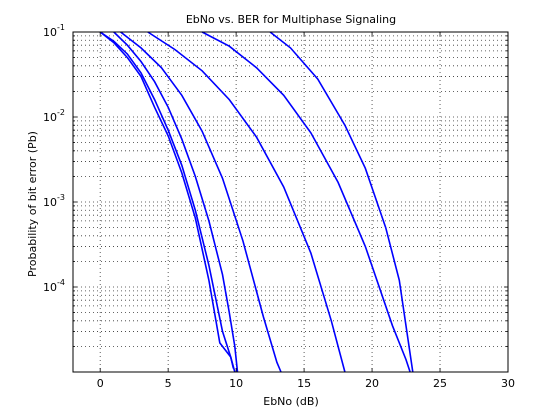 The image size is (560, 420). What do you see at coordinates (291, 401) in the screenshot?
I see `x-axis-label: EbNo (dB)` at bounding box center [291, 401].